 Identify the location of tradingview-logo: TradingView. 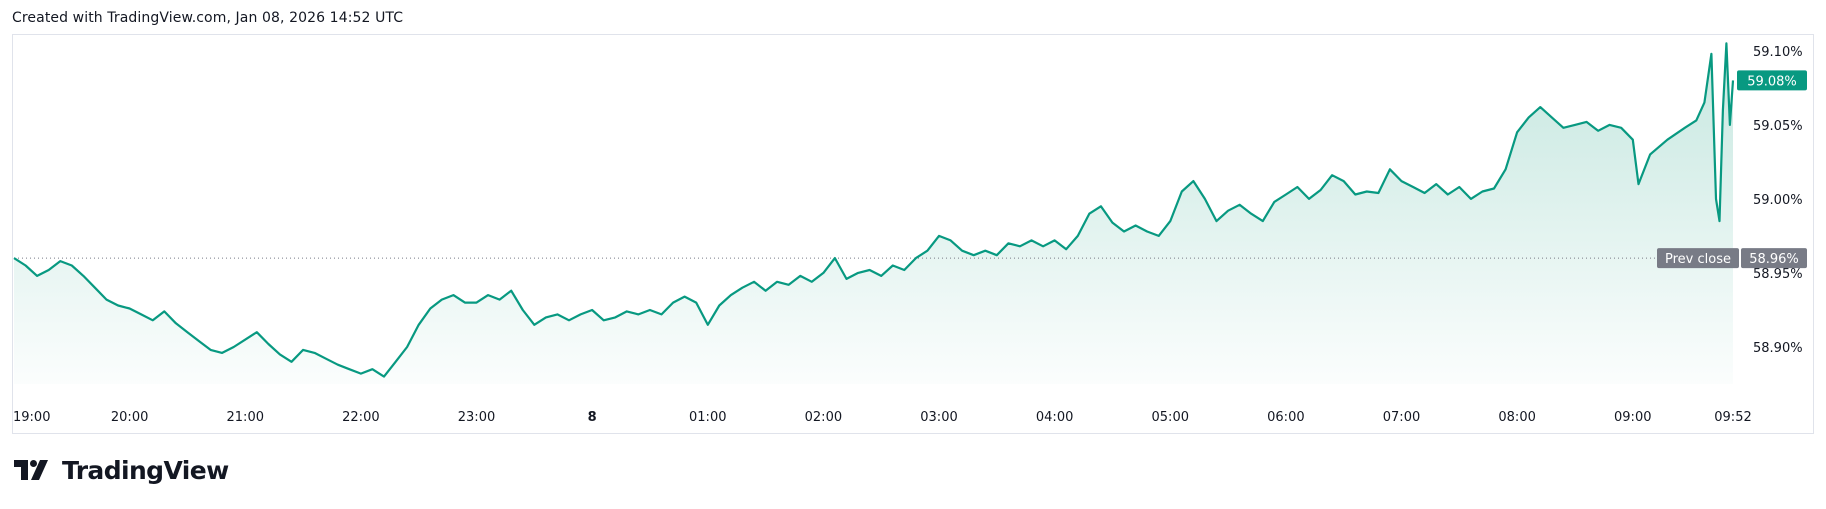
(121, 470).